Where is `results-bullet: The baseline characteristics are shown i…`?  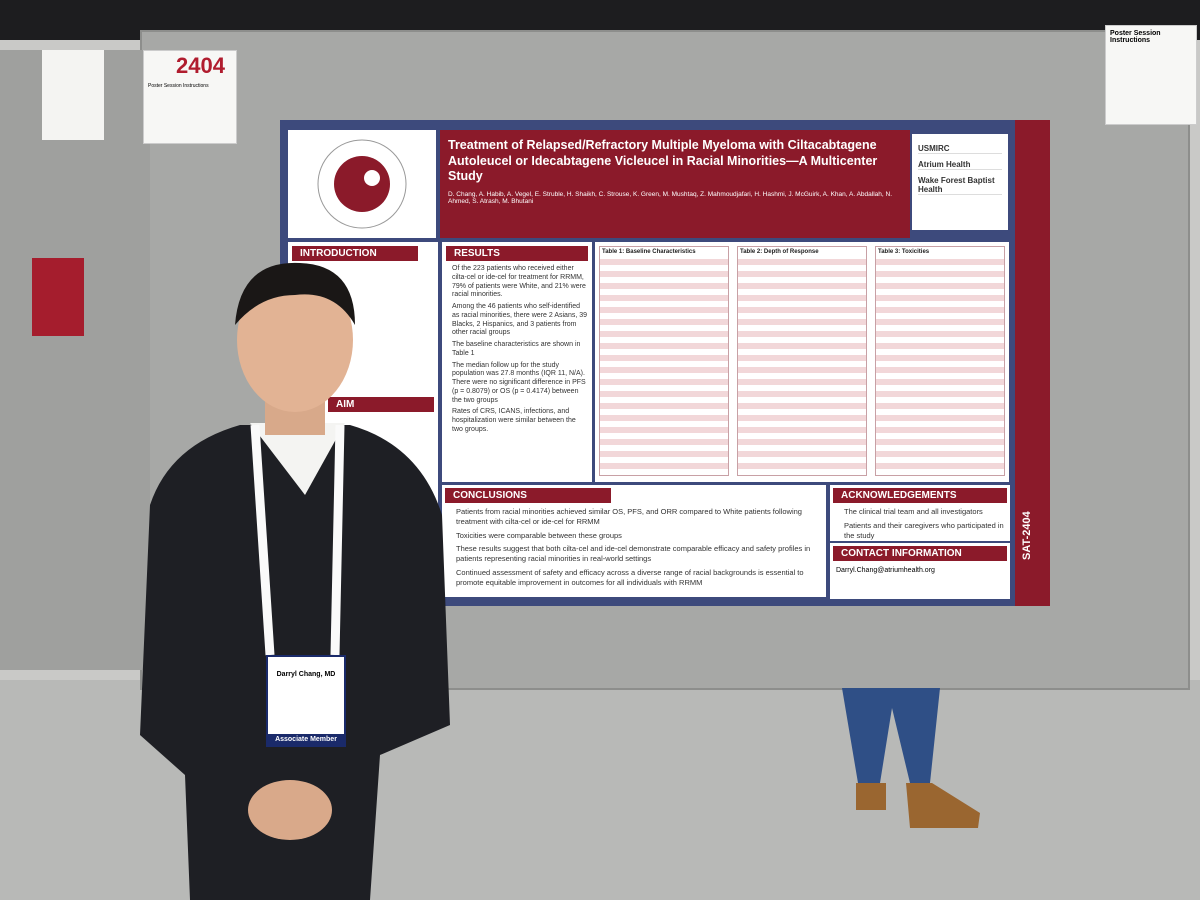
results-bullet: The baseline characteristics are shown i… is located at coordinates (516, 349).